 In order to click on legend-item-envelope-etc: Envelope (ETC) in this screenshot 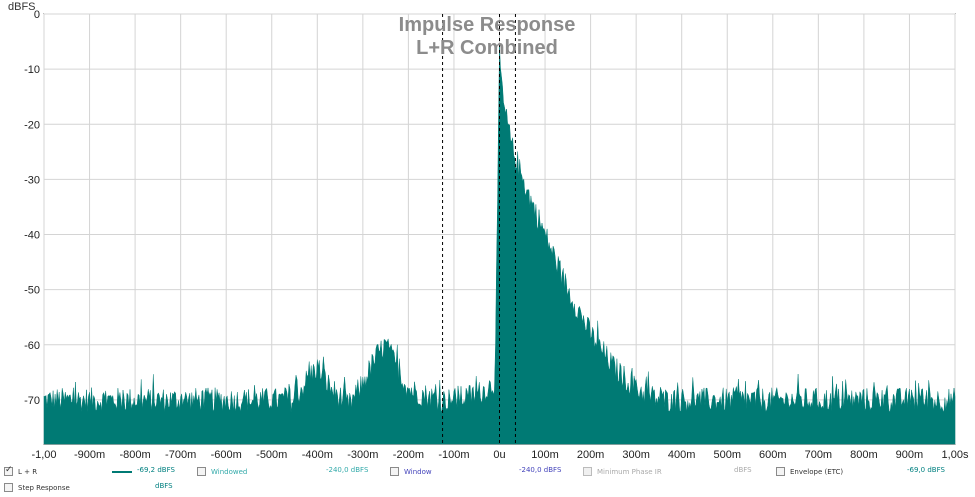, I will do `click(809, 471)`.